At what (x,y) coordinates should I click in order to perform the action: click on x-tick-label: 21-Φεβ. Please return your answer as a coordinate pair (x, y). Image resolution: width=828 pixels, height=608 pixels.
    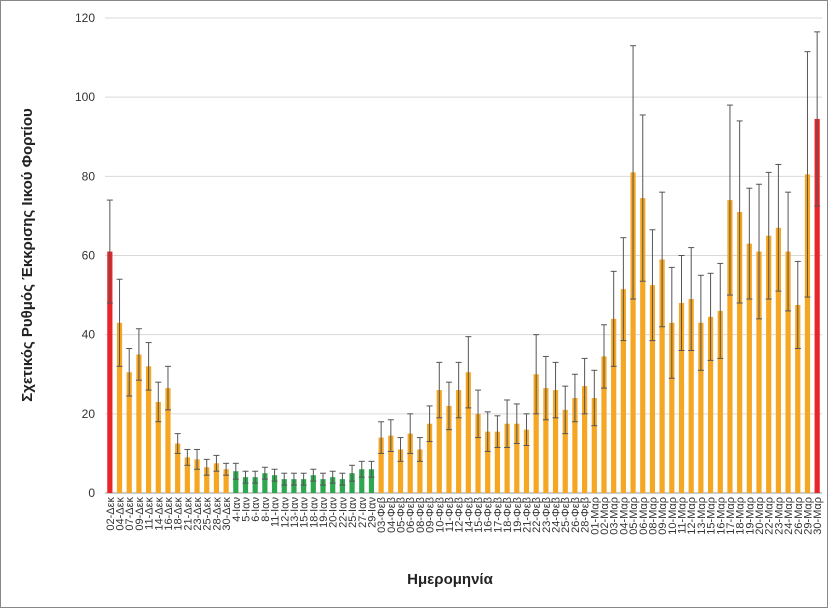
    Looking at the image, I should click on (527, 515).